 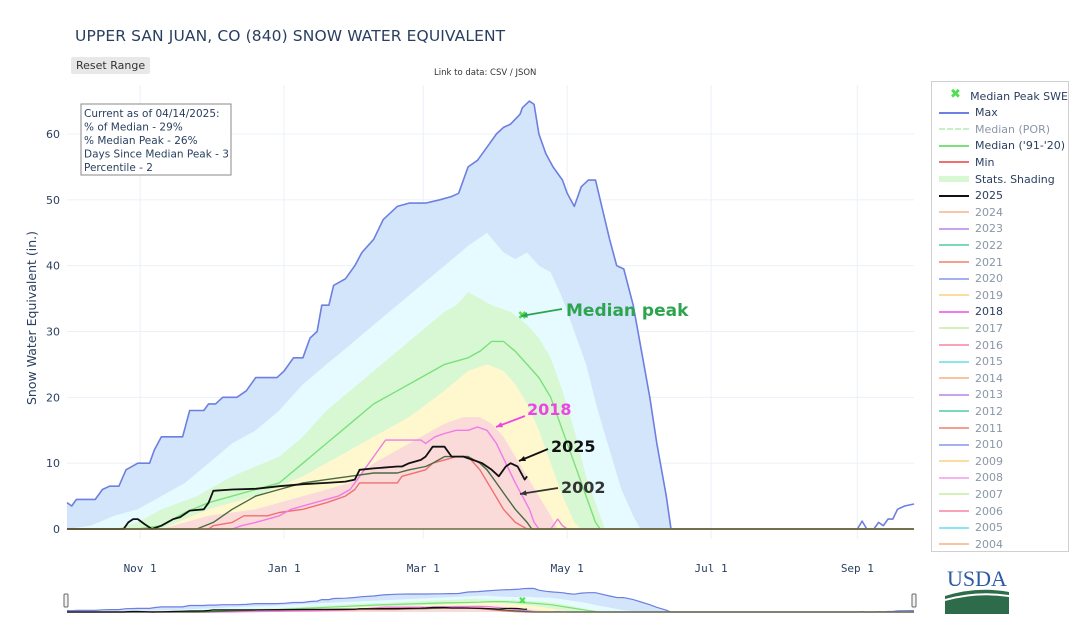 I want to click on legend-label: Median (POR), so click(x=1013, y=129).